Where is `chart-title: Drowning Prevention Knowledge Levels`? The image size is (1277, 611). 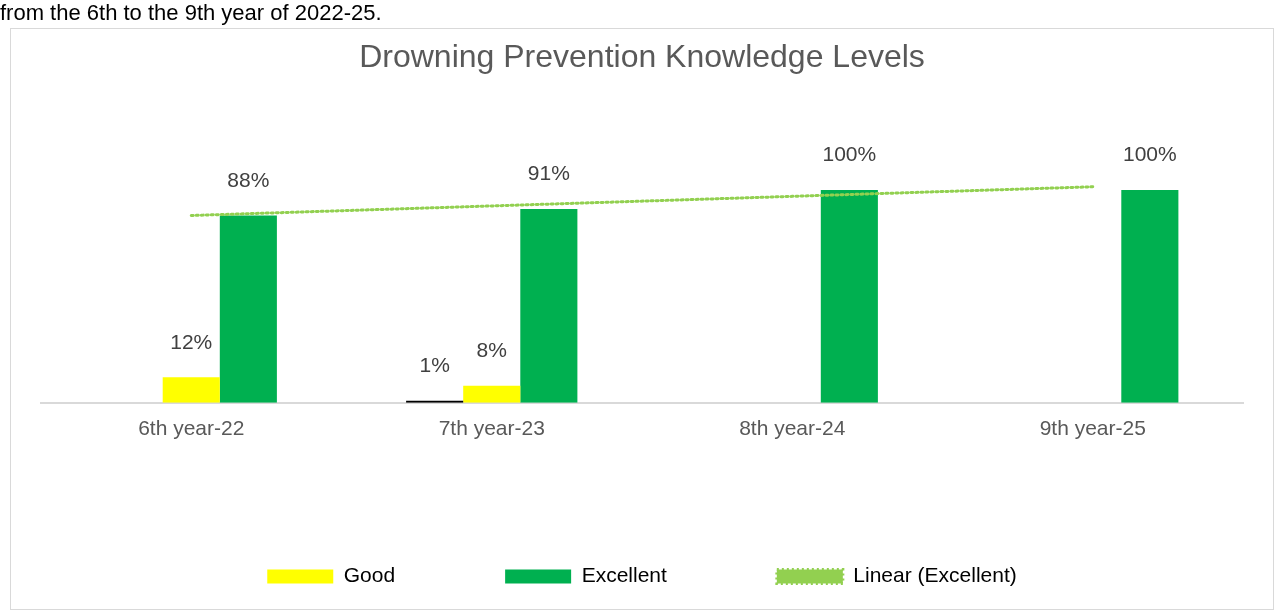
chart-title: Drowning Prevention Knowledge Levels is located at coordinates (642, 56).